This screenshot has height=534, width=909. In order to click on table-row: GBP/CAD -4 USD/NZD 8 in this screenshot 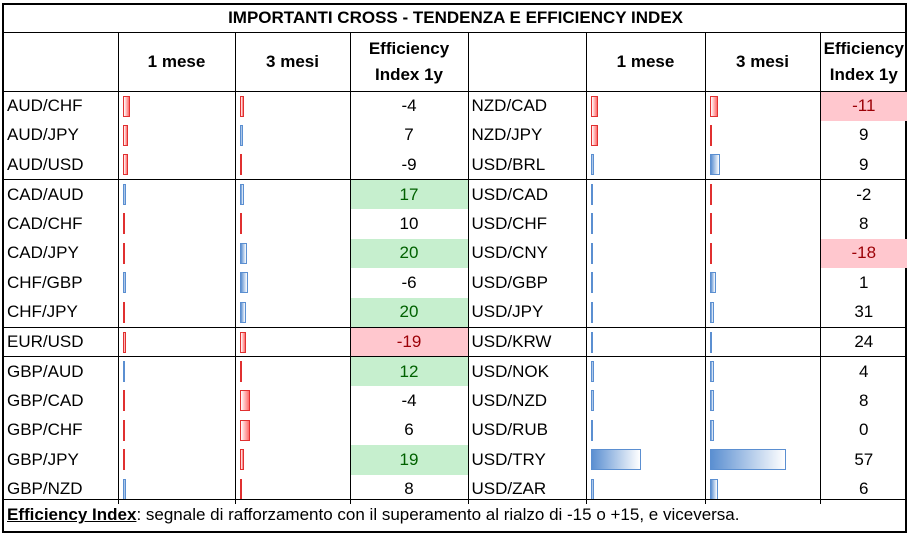, I will do `click(455, 401)`.